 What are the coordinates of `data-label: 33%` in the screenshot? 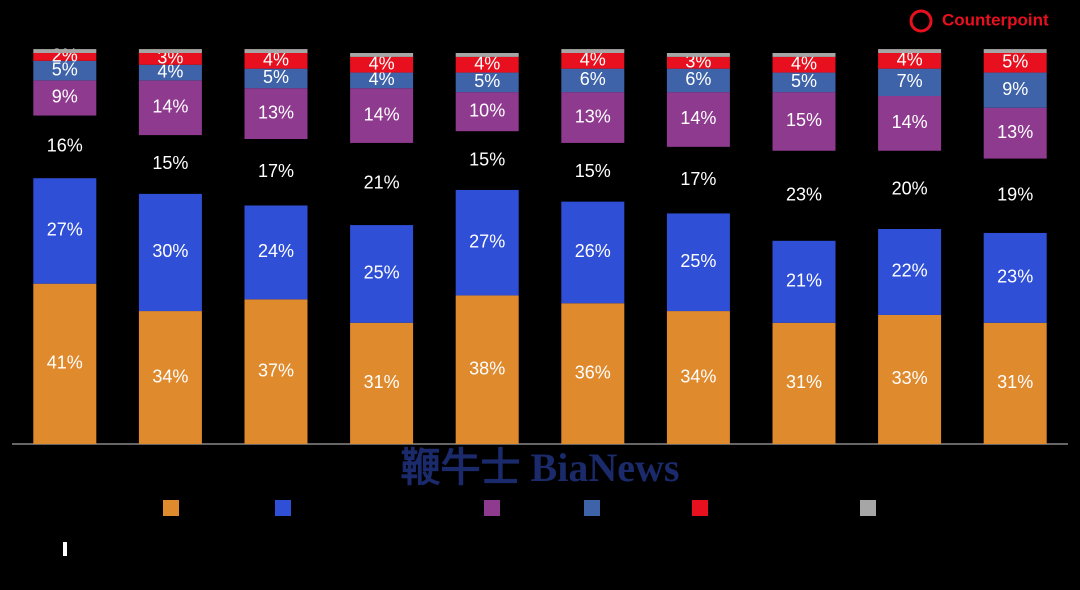 It's located at (910, 378).